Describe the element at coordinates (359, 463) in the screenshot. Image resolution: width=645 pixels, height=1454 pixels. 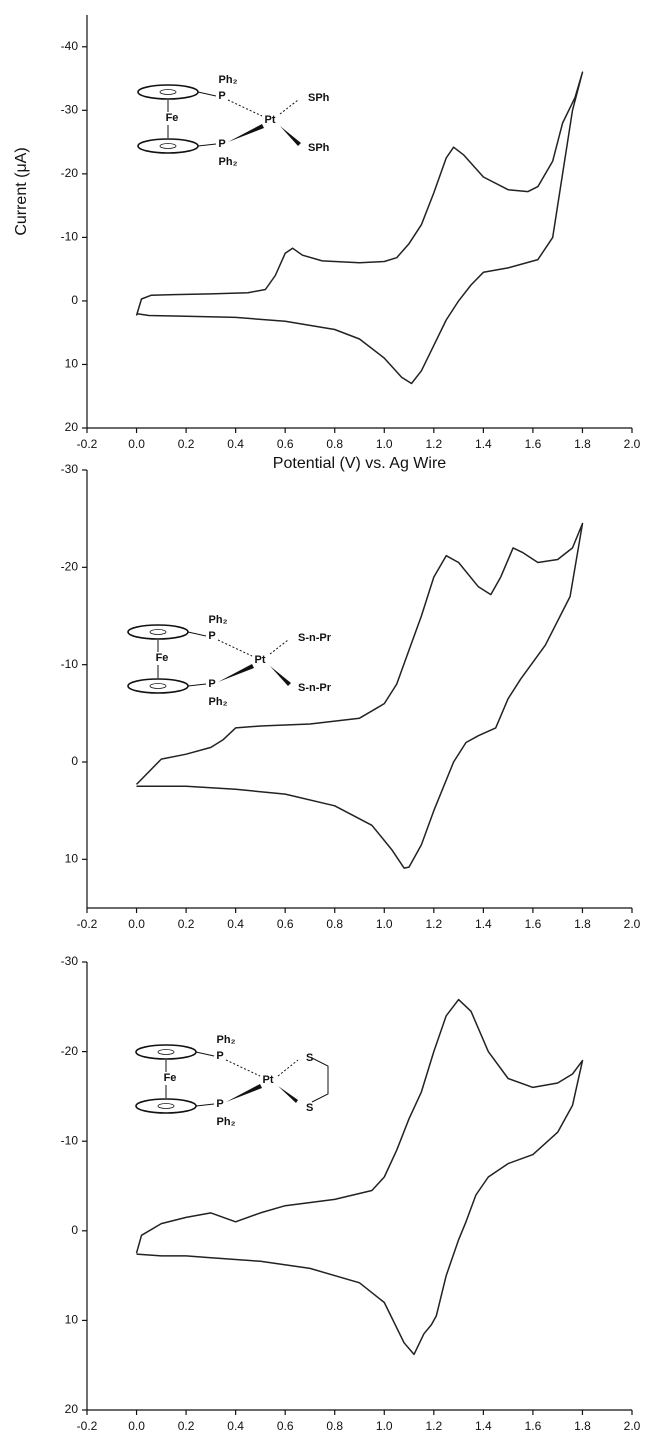
I see `x-axis-label: Potential (V) vs. Ag Wire` at that location.